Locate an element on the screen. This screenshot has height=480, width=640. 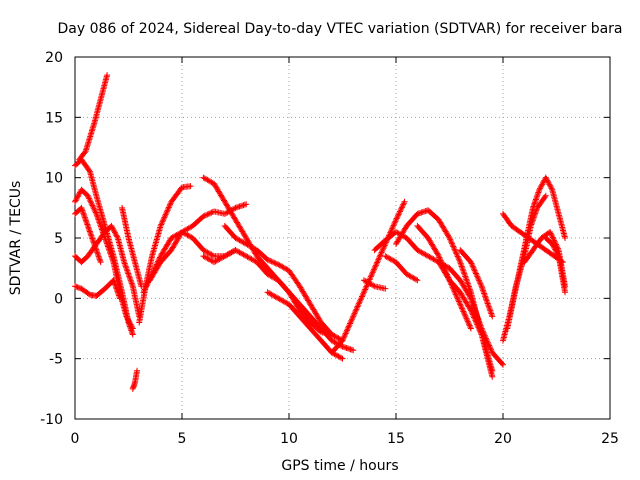
y-tick-label: -10 is located at coordinates (51, 420).